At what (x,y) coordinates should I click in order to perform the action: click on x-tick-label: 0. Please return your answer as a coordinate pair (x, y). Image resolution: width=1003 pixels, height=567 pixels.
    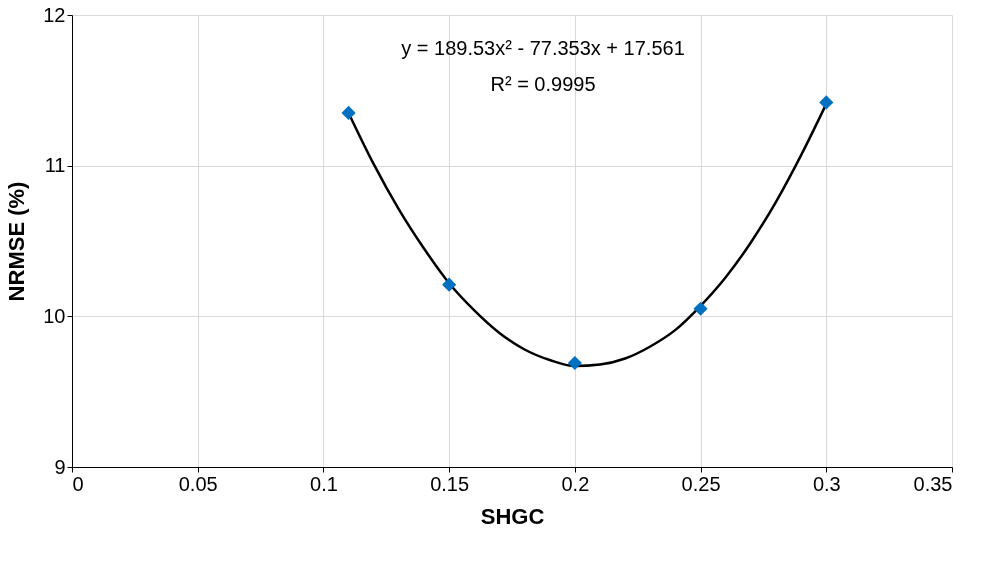
    Looking at the image, I should click on (78, 483).